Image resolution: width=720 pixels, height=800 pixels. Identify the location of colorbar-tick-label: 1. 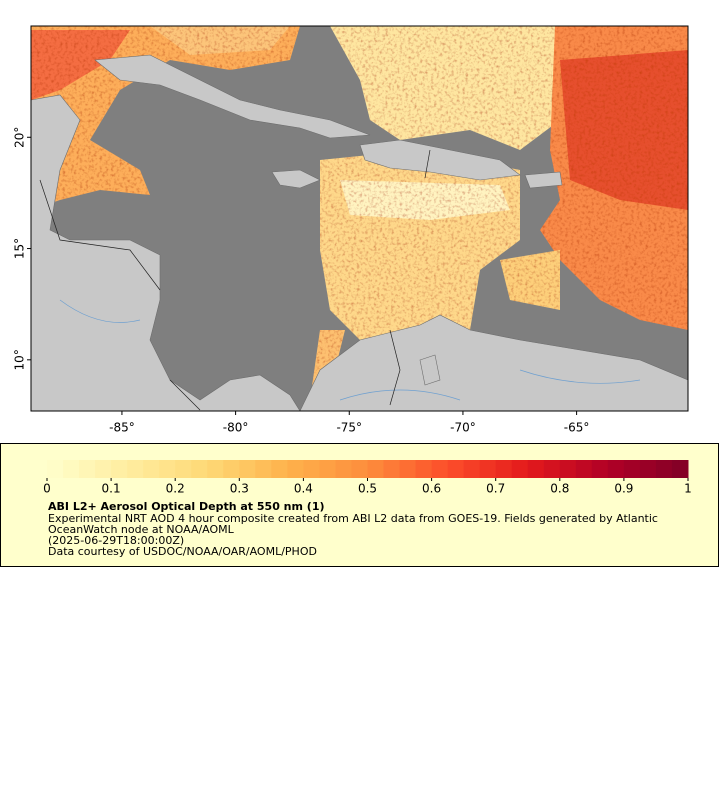
(688, 489).